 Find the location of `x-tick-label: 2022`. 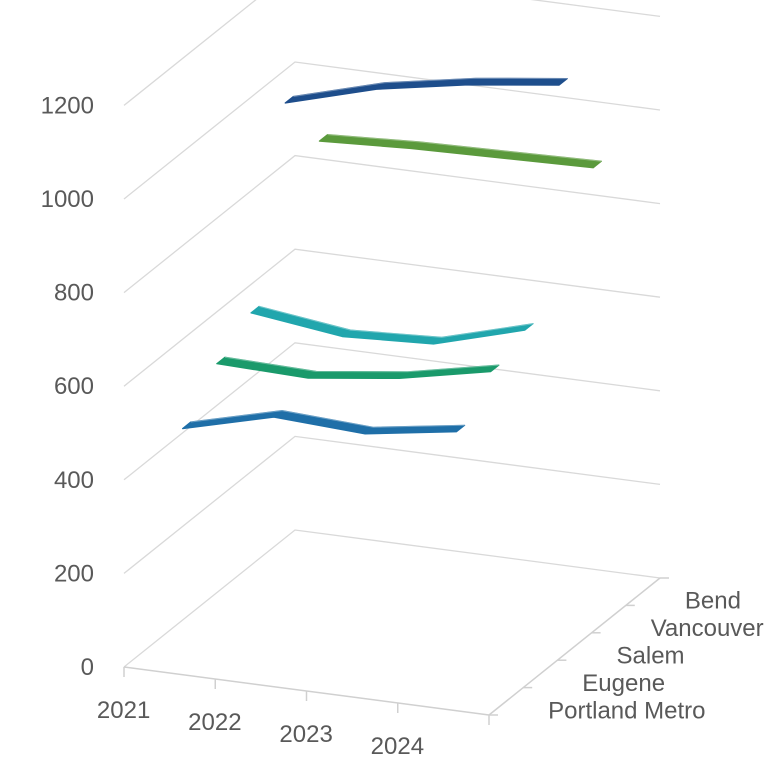

x-tick-label: 2022 is located at coordinates (214, 722).